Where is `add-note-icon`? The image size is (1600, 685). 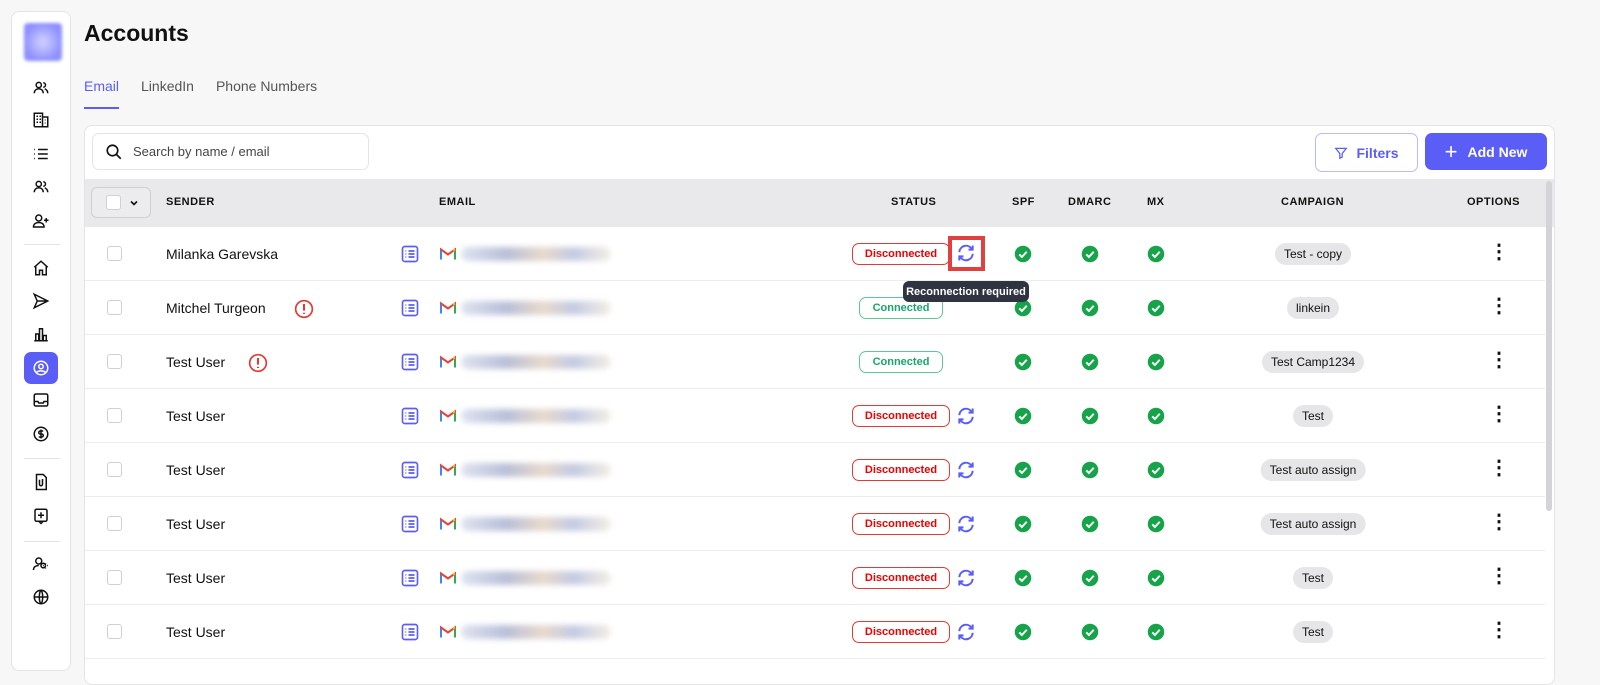 add-note-icon is located at coordinates (41, 516).